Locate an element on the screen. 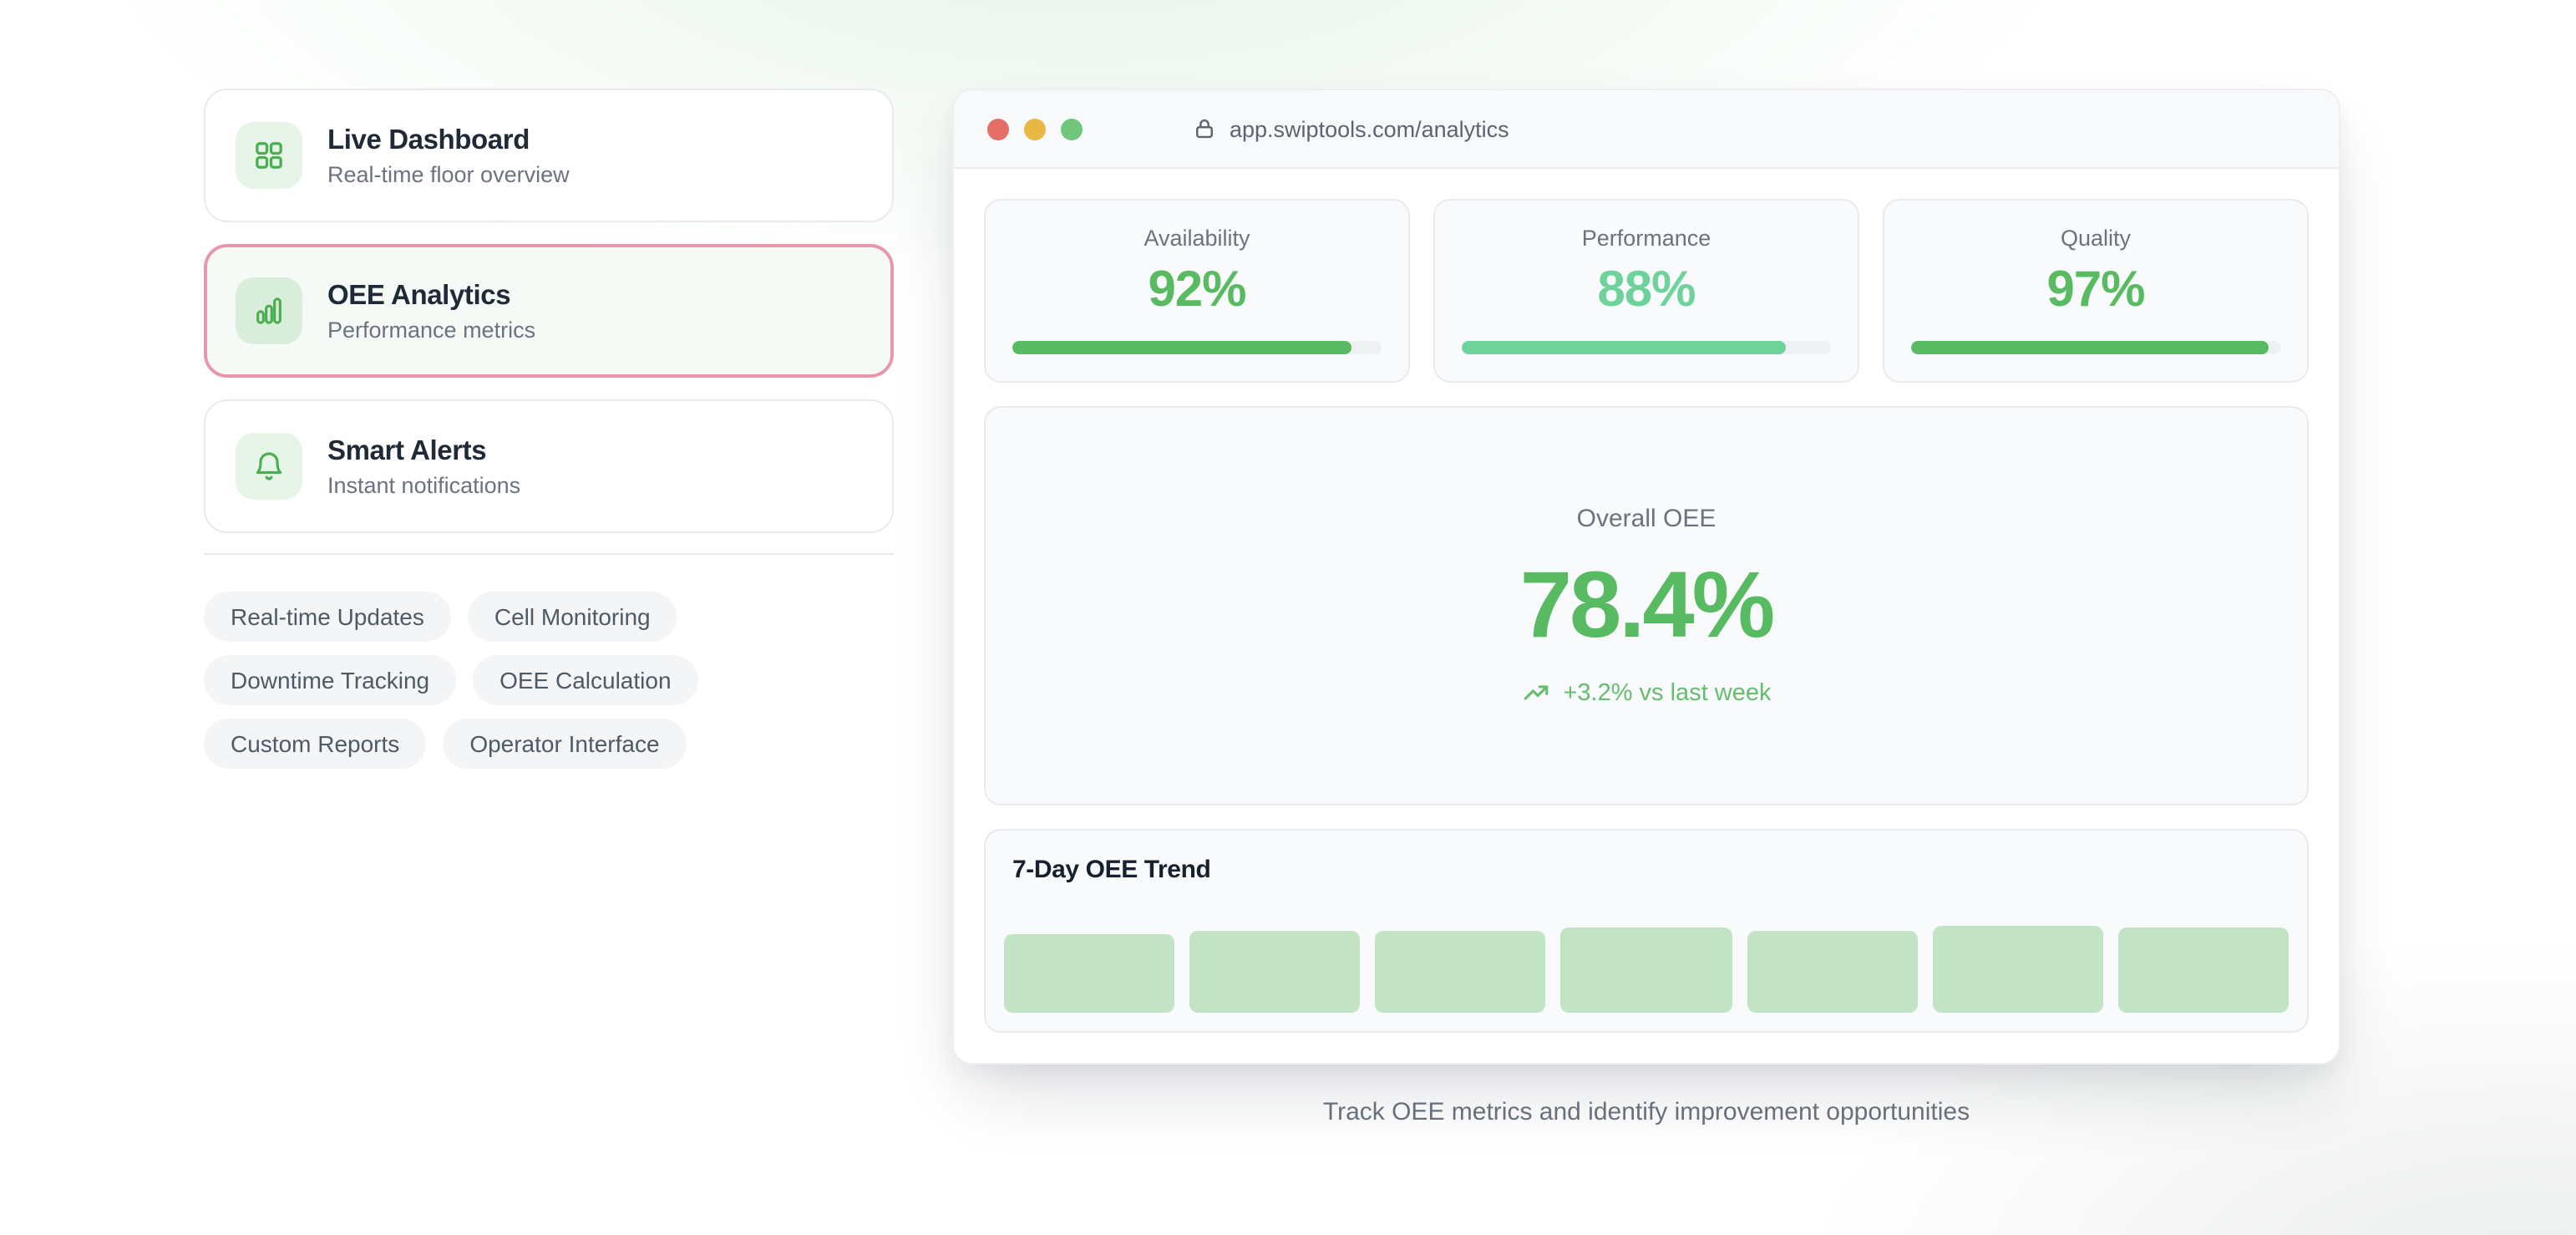 The width and height of the screenshot is (2576, 1235). tag-pill: Downtime Tracking is located at coordinates (330, 680).